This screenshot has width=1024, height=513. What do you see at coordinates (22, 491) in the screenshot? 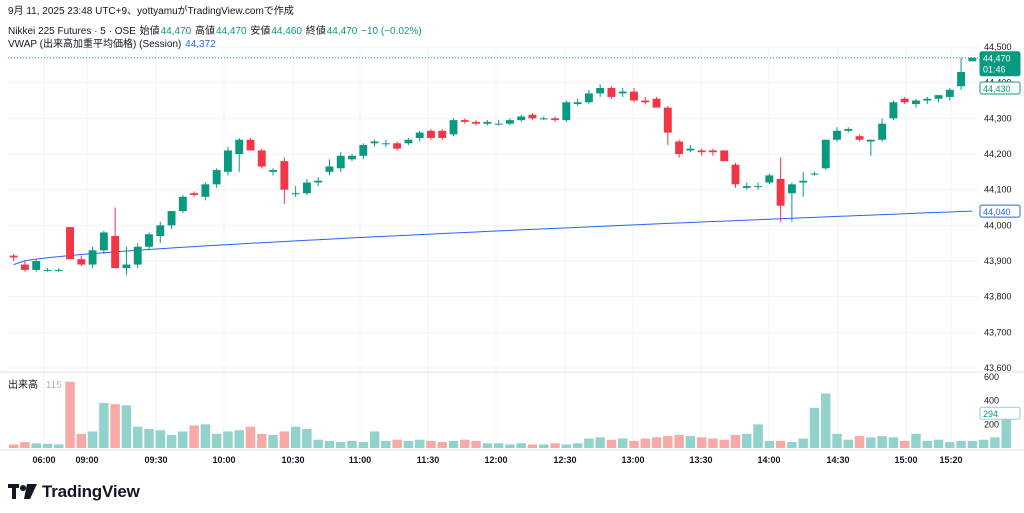
I see `tradingview-logo-icon` at bounding box center [22, 491].